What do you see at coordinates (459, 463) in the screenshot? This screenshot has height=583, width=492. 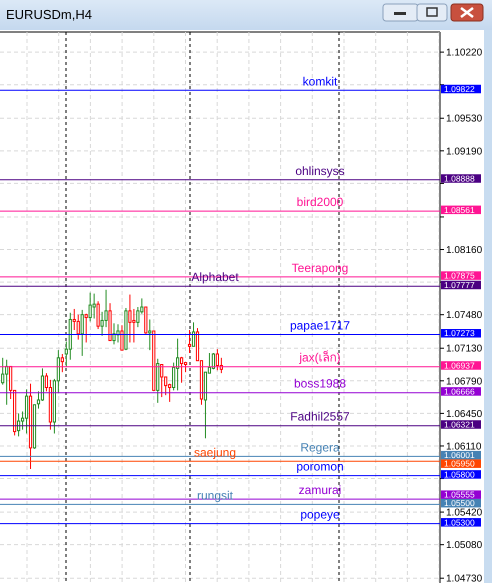 I see `text: 1.05950` at bounding box center [459, 463].